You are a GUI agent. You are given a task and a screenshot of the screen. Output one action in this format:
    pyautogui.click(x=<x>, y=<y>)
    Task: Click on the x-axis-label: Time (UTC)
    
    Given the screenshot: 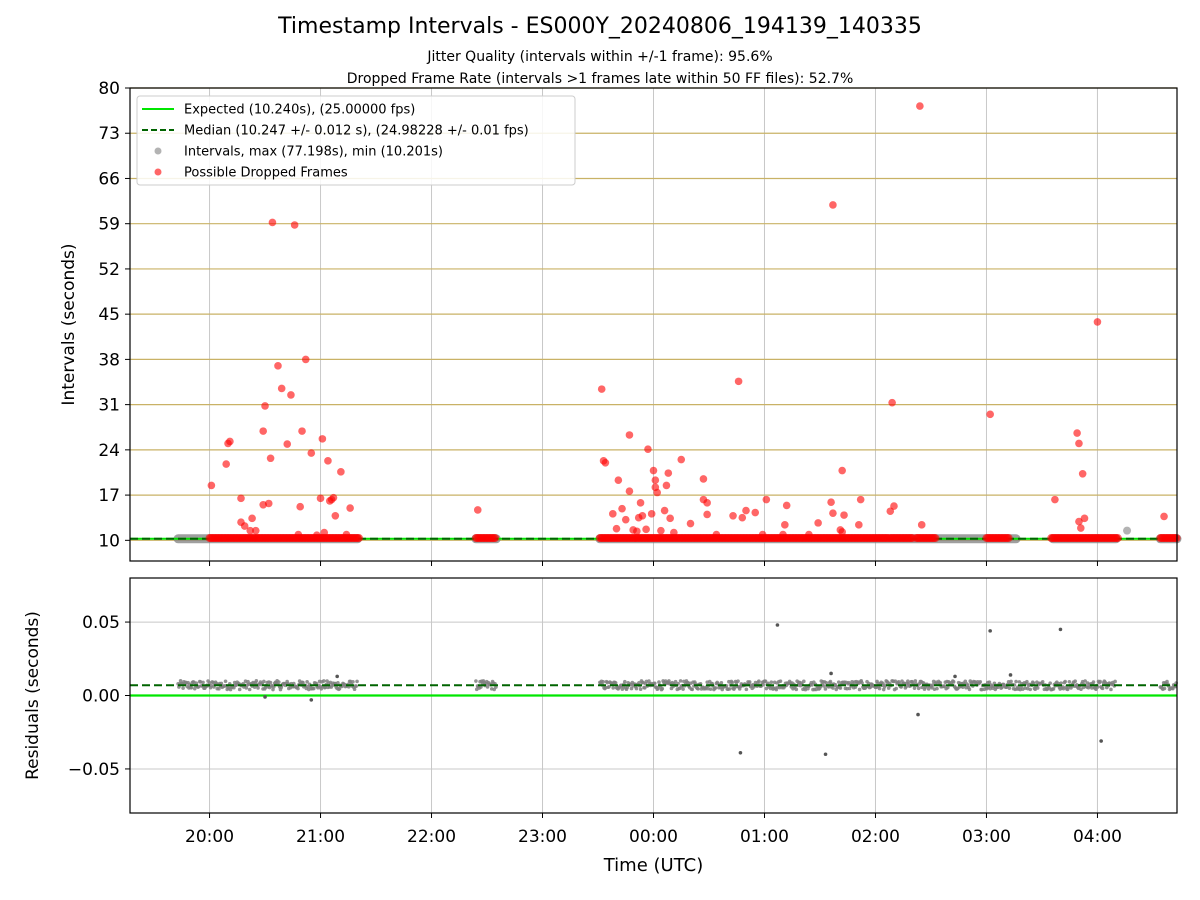 What is the action you would take?
    pyautogui.click(x=653, y=865)
    